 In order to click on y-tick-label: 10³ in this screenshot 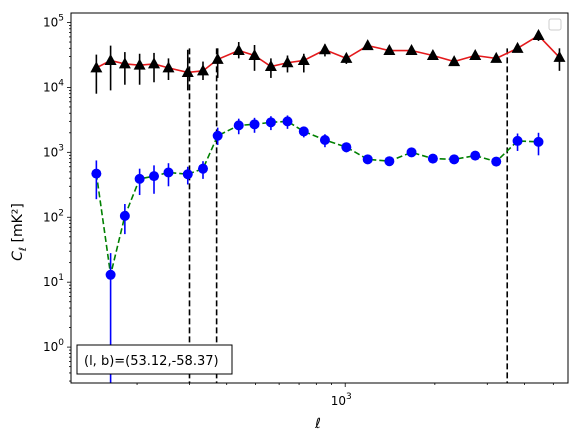, I will do `click(53, 151)`.